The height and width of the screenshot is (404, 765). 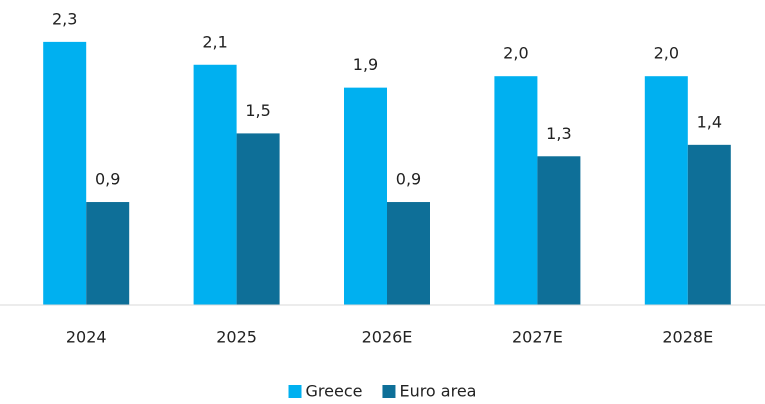 I want to click on legend-label: Greece, so click(x=334, y=391).